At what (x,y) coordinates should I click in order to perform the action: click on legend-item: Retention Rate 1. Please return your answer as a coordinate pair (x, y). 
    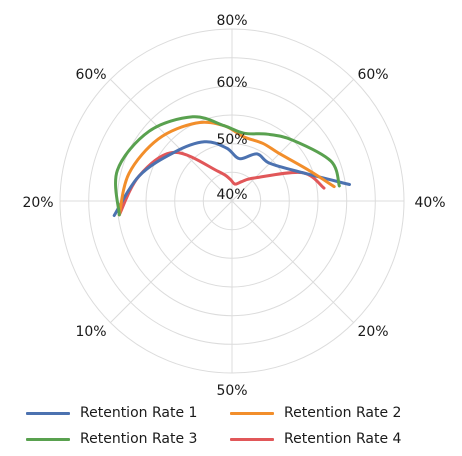
    Looking at the image, I should click on (111, 413).